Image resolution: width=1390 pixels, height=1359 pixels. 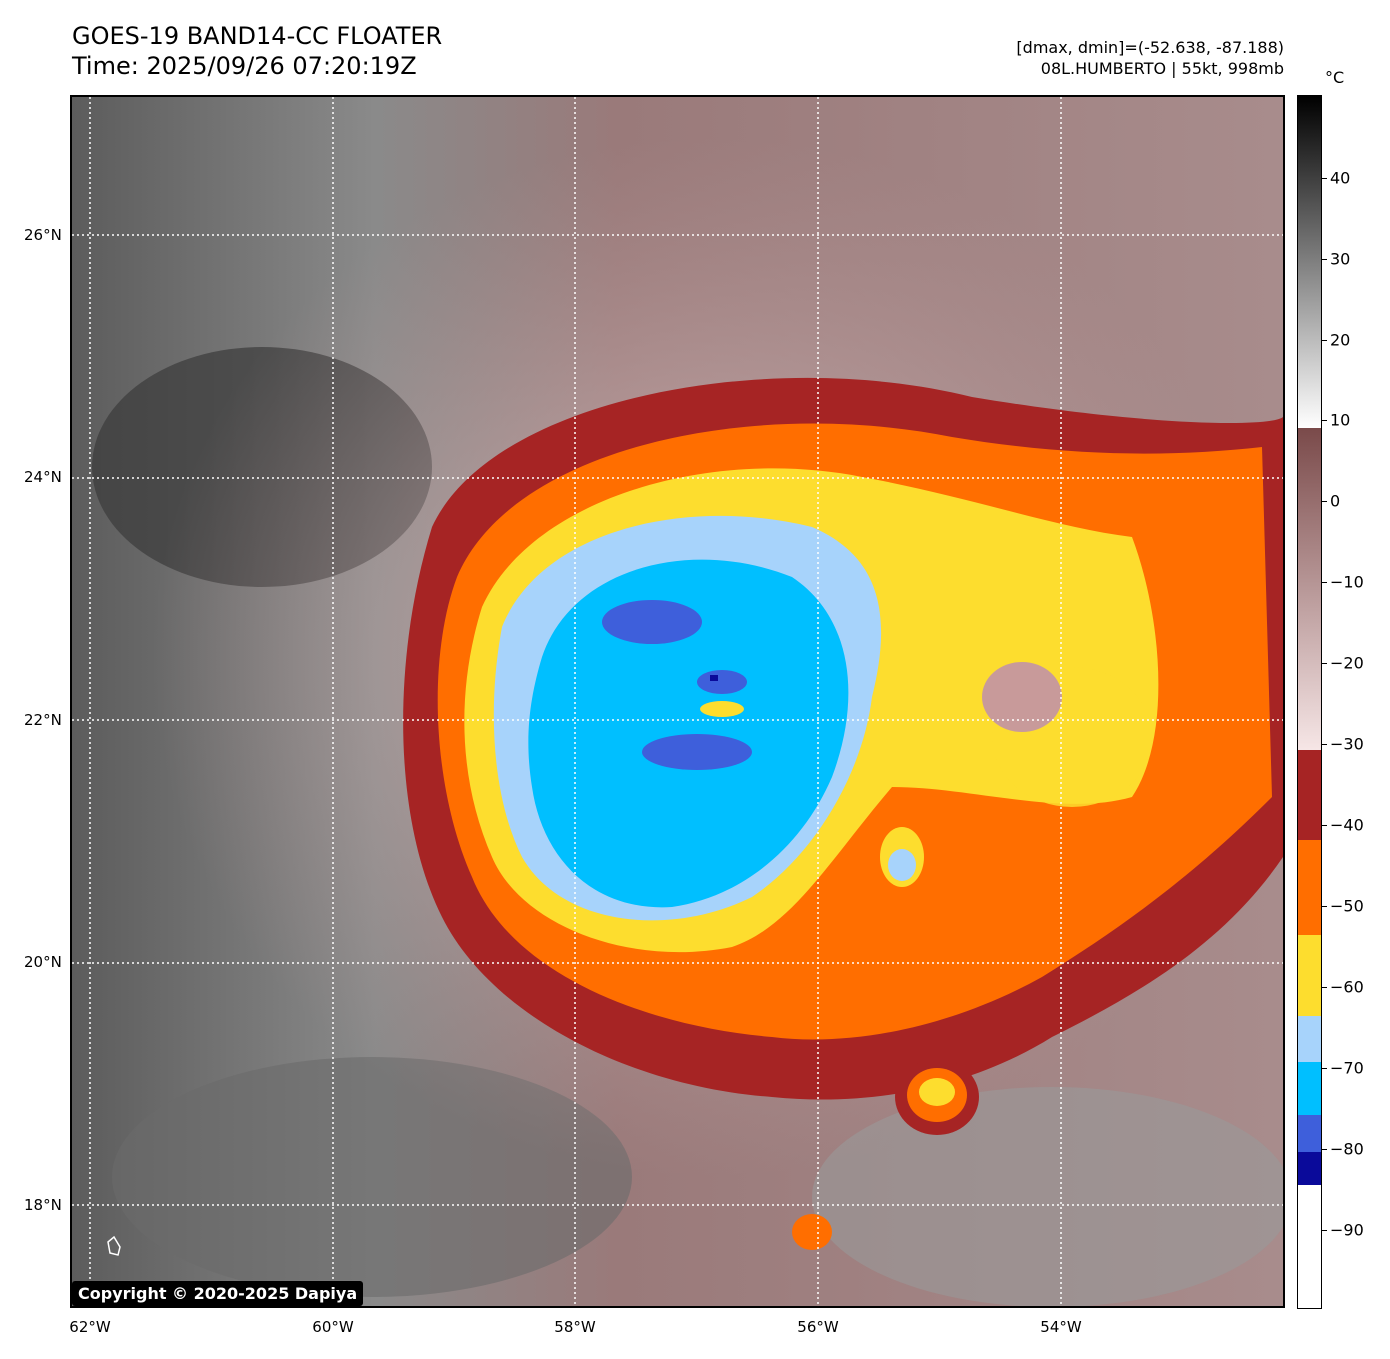 What do you see at coordinates (1347, 582) in the screenshot?
I see `colorbar-tick-minus10: −10` at bounding box center [1347, 582].